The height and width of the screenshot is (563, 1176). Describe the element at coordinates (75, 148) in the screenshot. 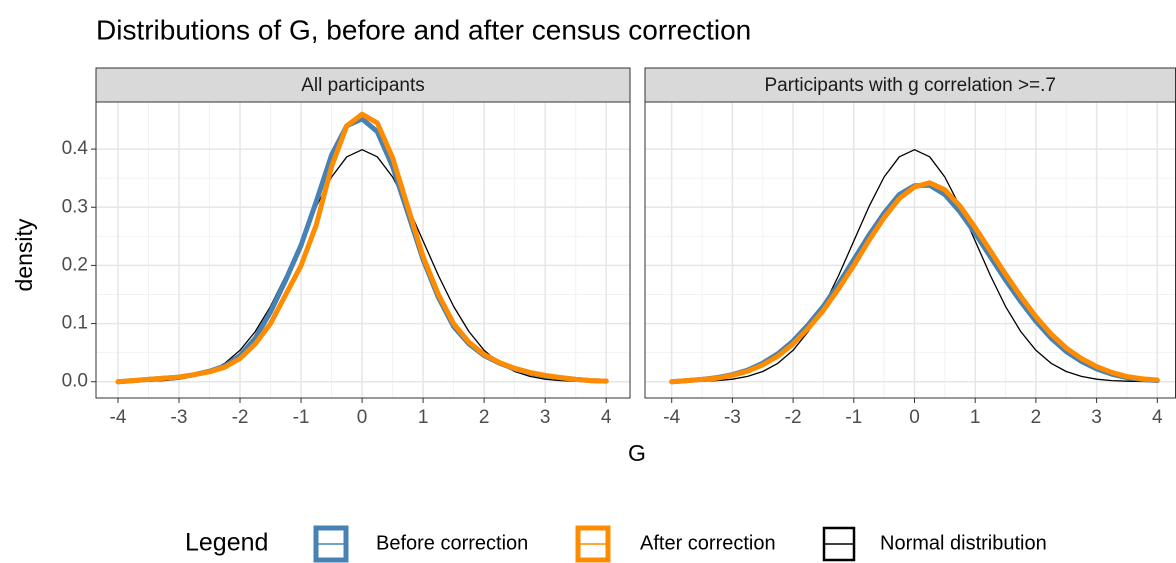

I see `y-tick-label: 0.4` at that location.